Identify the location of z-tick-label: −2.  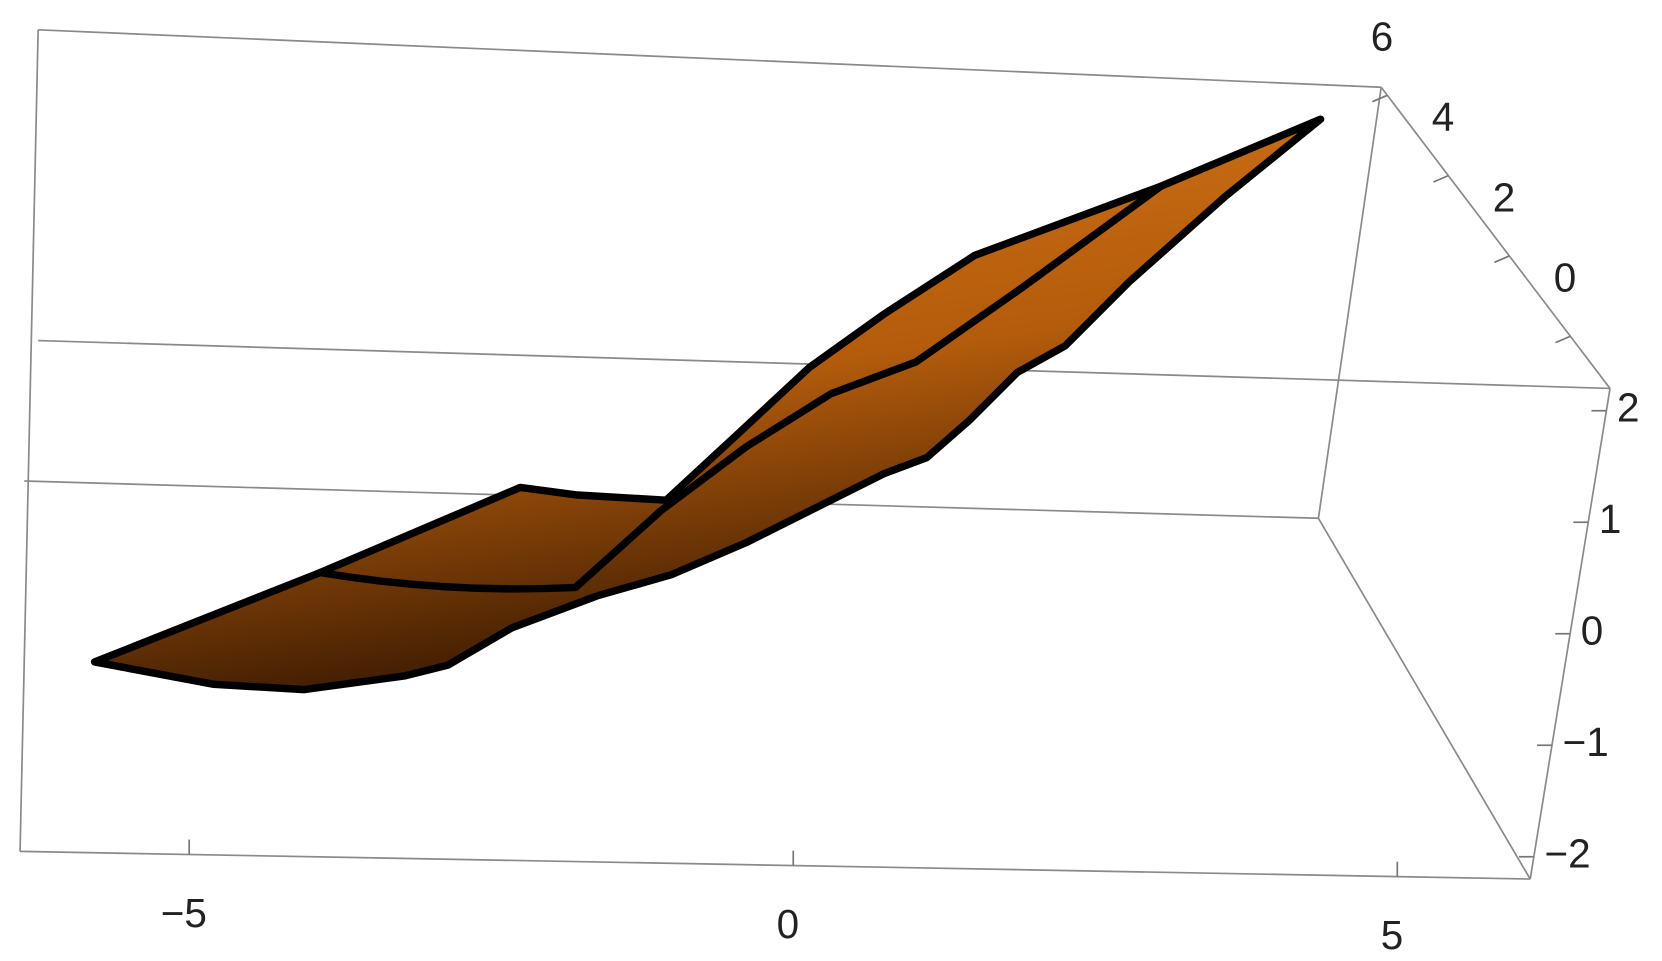
(1567, 853).